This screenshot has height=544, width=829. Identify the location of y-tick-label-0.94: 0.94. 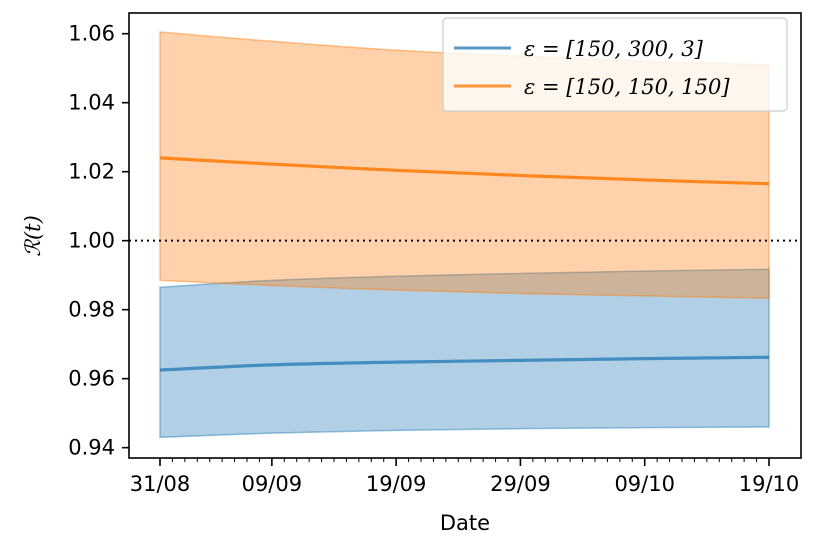
(91, 448).